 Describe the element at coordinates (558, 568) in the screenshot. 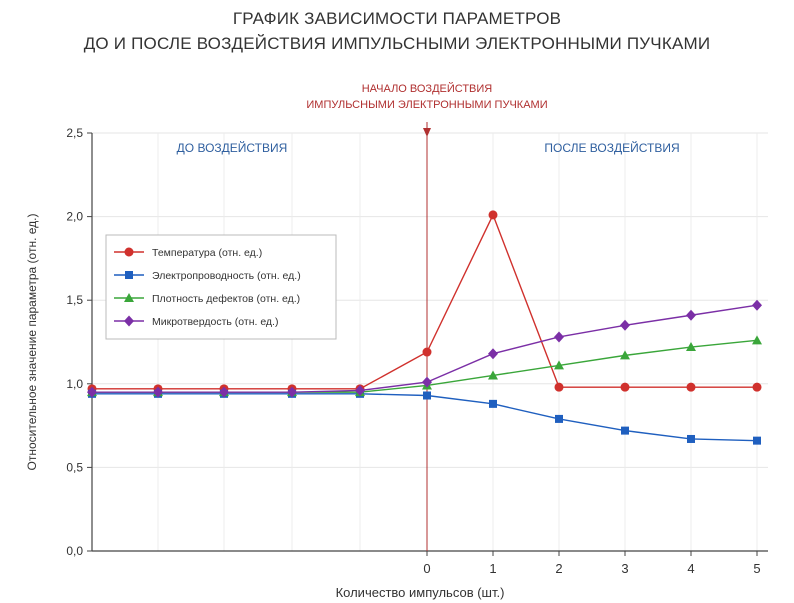

I see `x-tick-label: 2` at that location.